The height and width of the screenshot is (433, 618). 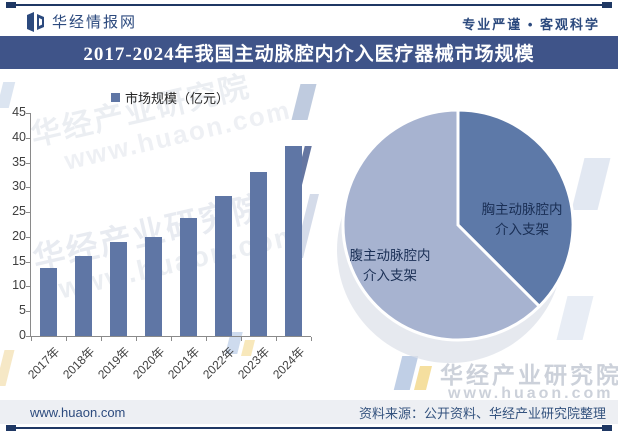 I want to click on top-rule, so click(x=309, y=5).